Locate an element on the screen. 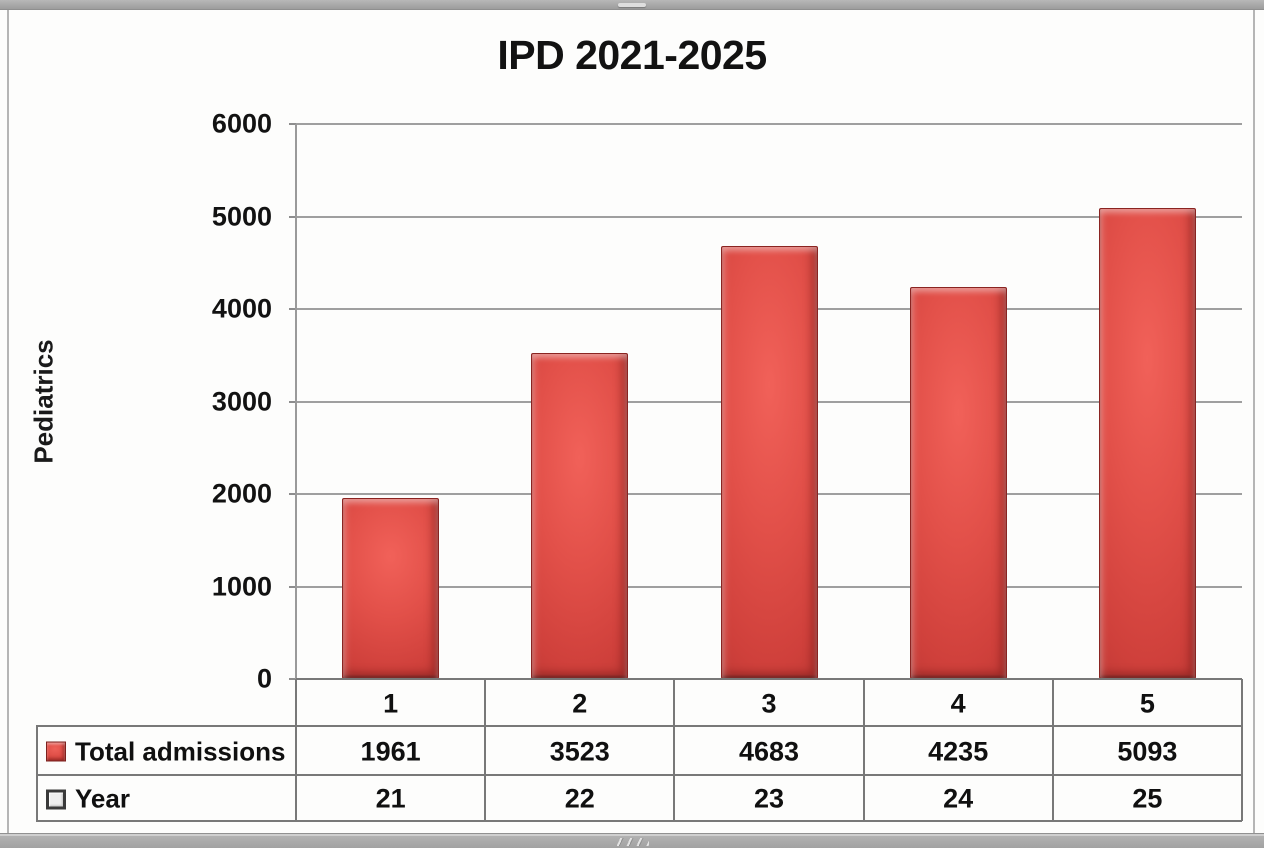 This screenshot has height=848, width=1264. frame-left-border is located at coordinates (8, 421).